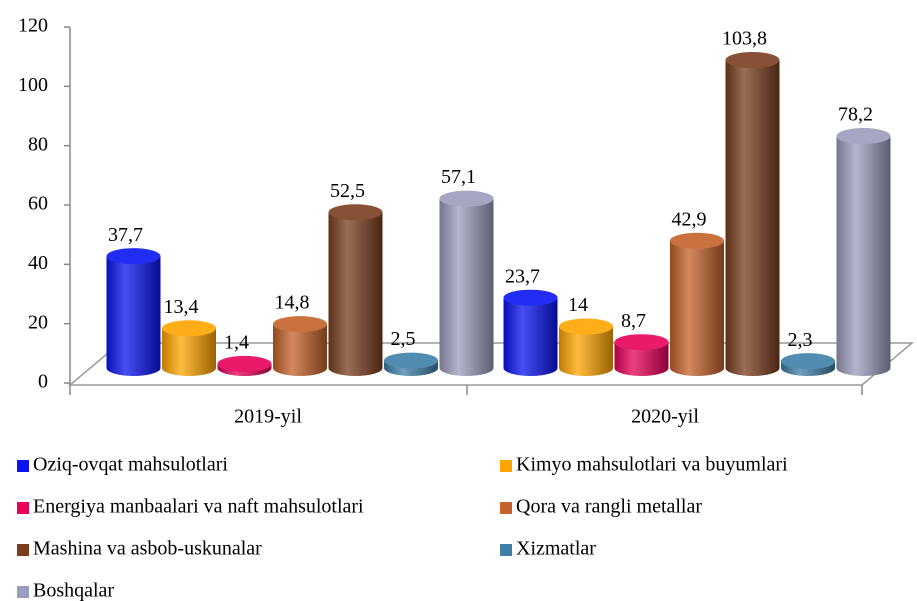 The width and height of the screenshot is (917, 601). Describe the element at coordinates (43, 382) in the screenshot. I see `y-tick-label: 0` at that location.